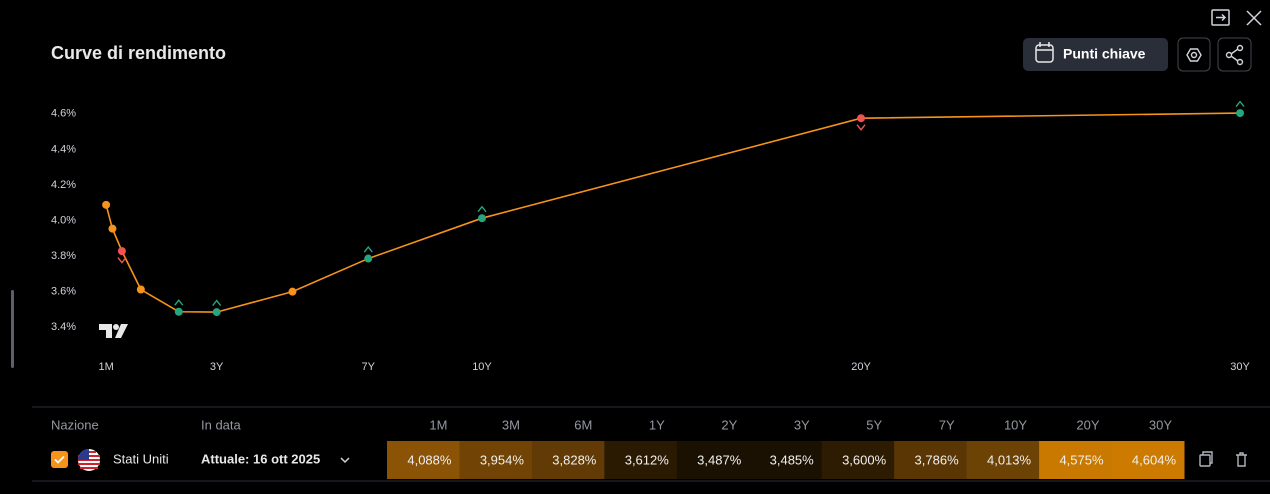 The height and width of the screenshot is (494, 1270). I want to click on yield-cell: 3,828%, so click(574, 459).